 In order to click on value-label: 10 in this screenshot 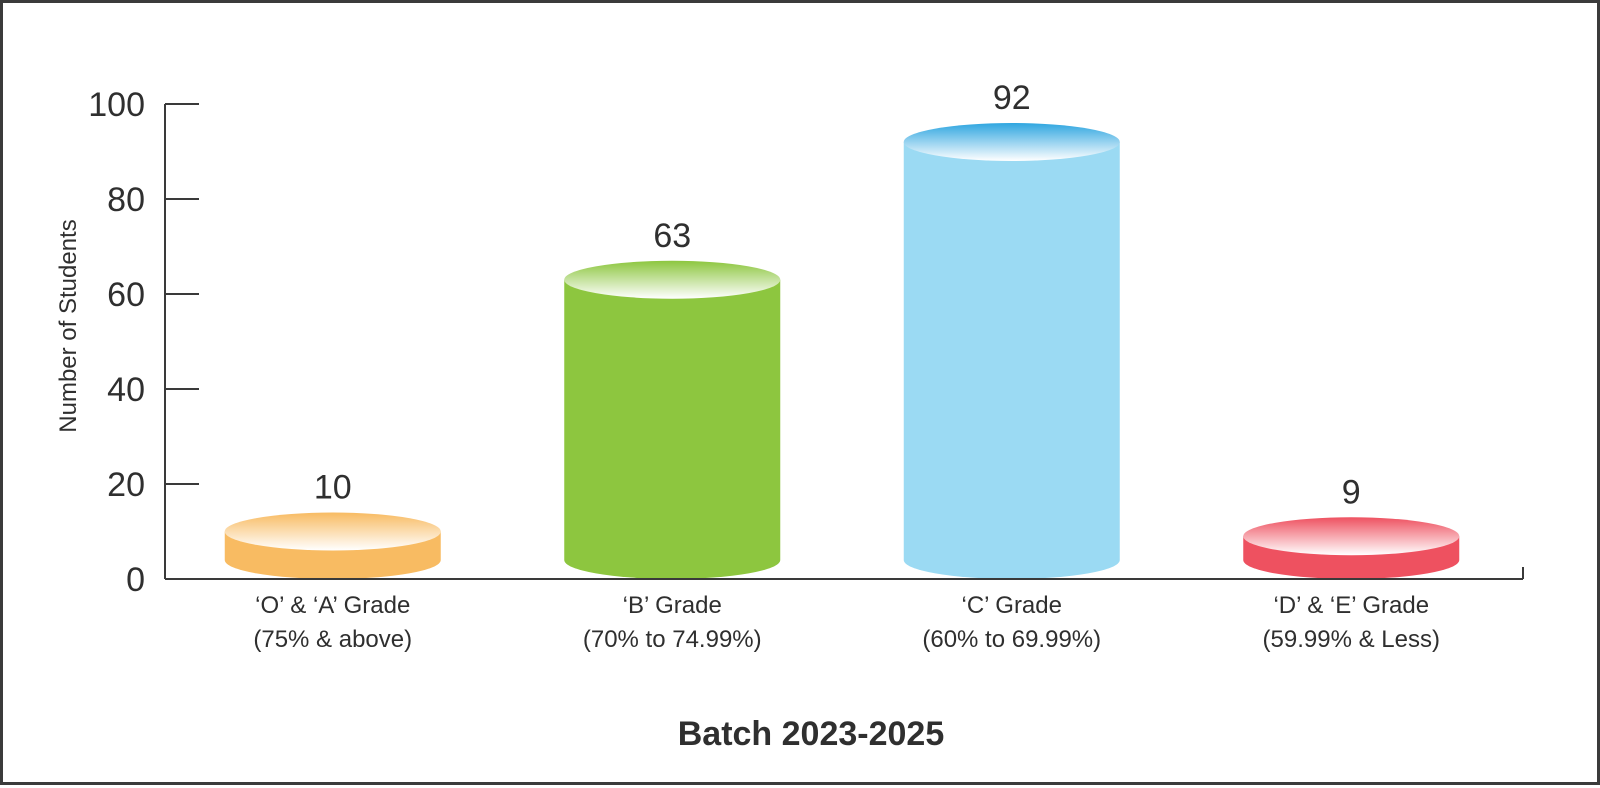, I will do `click(333, 488)`.